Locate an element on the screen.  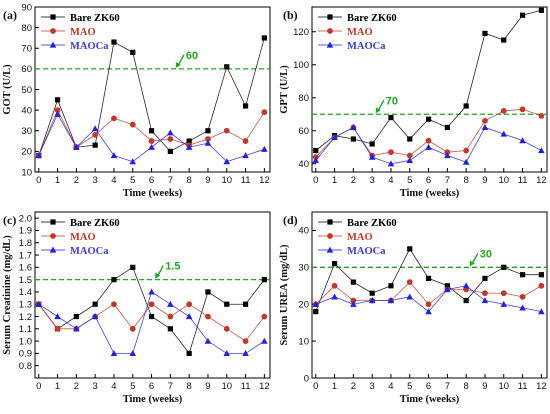
threshold-annotation: 70 is located at coordinates (386, 104).